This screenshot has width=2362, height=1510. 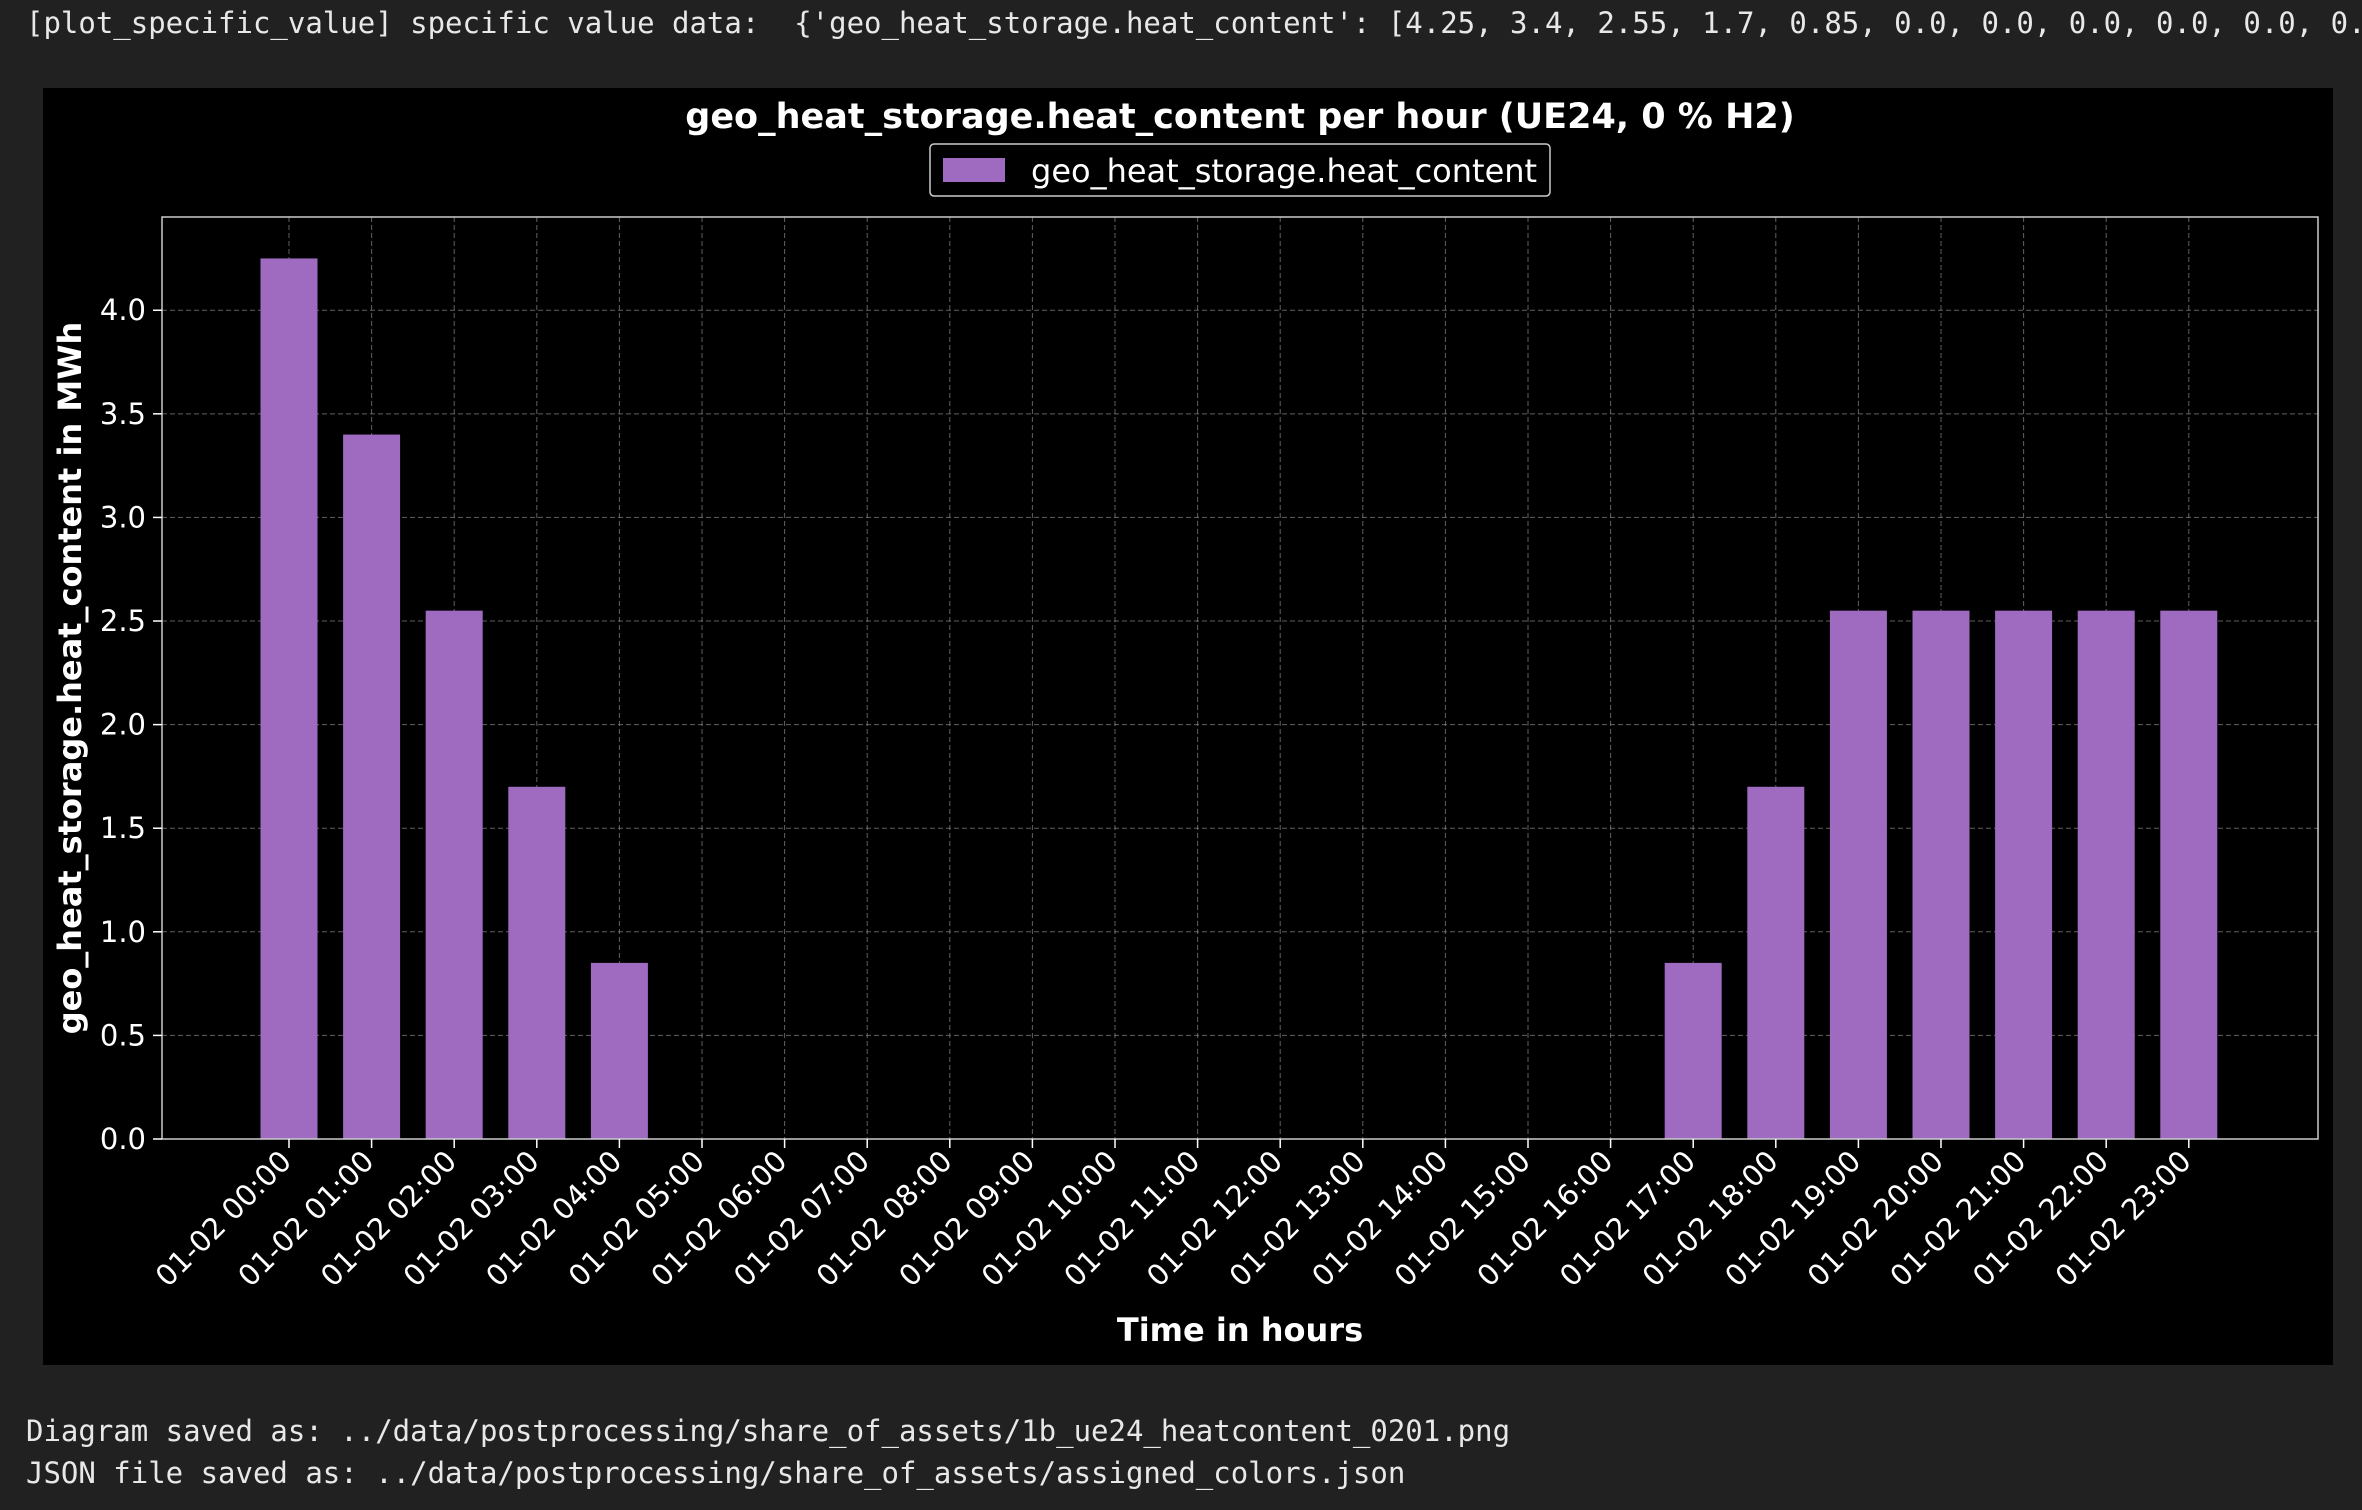 I want to click on legend: geo_heat_storage.heat_content, so click(x=1240, y=170).